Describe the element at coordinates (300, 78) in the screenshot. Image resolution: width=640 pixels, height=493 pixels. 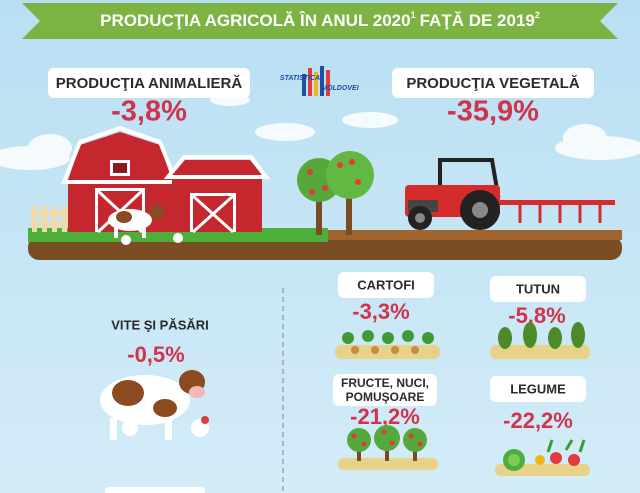
I see `logo-part: STATISTICA` at that location.